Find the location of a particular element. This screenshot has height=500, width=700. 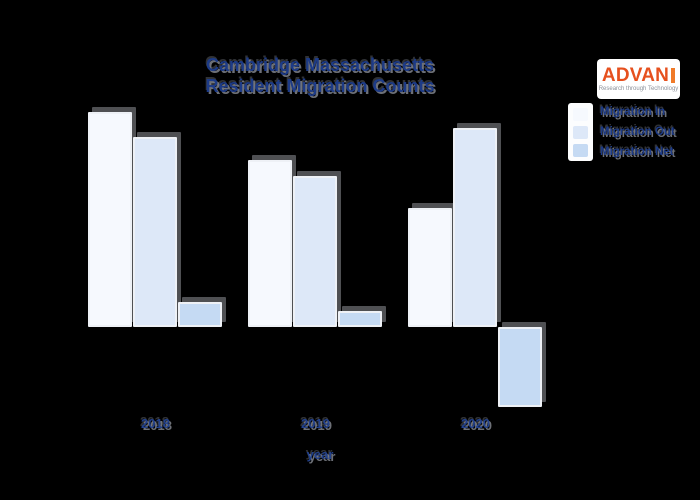

legend-item-migration-out: Migration Out is located at coordinates (637, 132).